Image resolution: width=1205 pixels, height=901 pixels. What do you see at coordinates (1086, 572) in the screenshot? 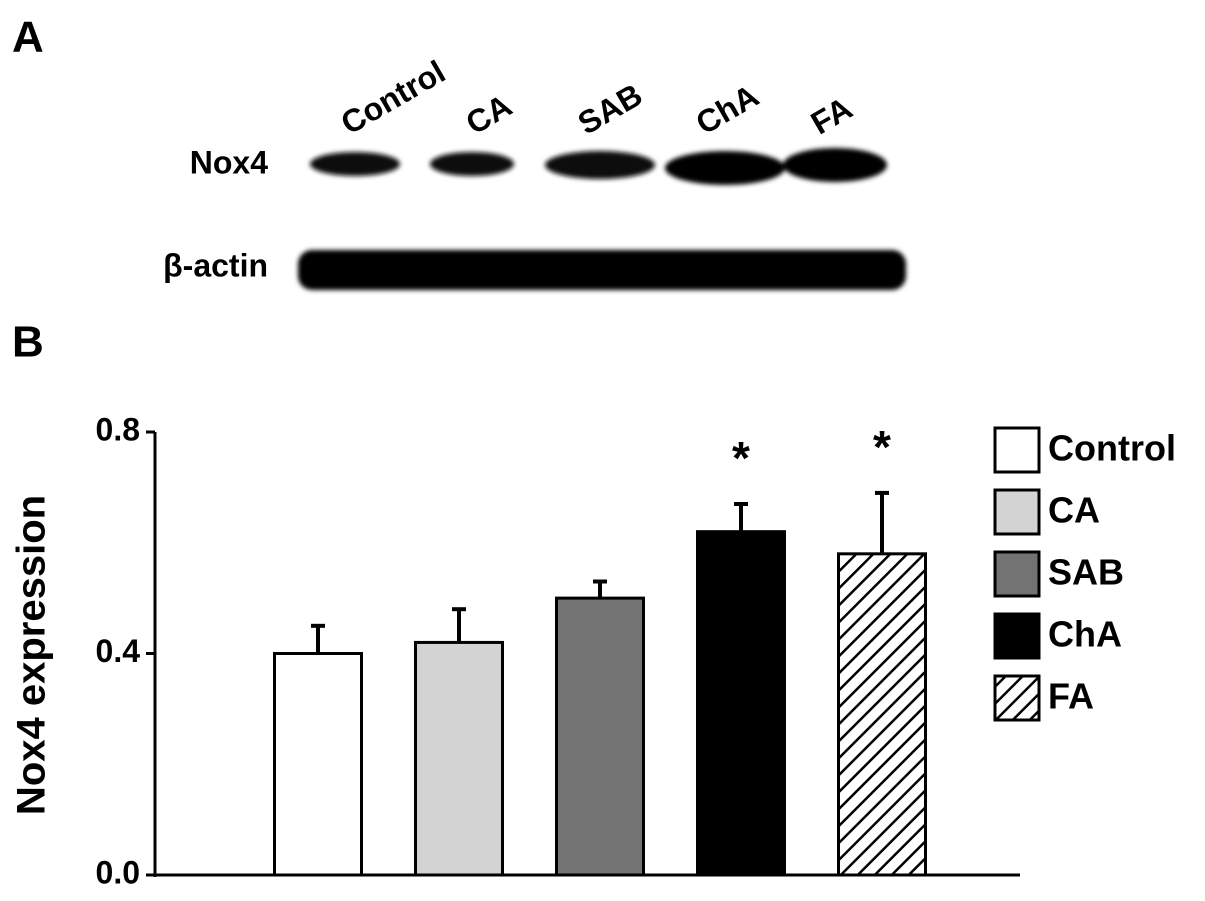
I see `legend-label: SAB` at bounding box center [1086, 572].